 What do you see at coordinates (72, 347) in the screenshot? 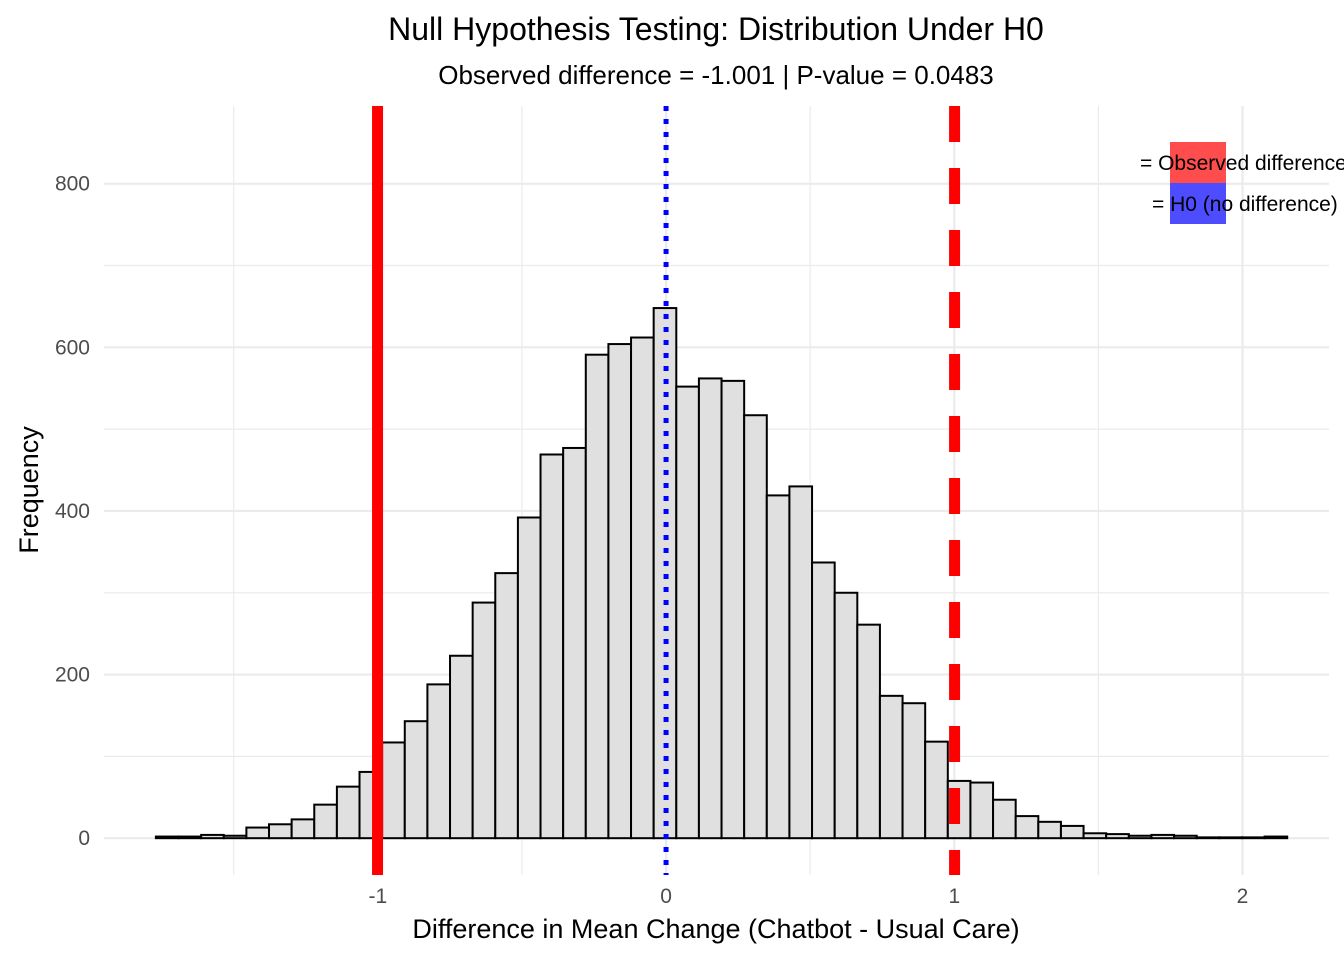
I see `y-tick-label: 600` at bounding box center [72, 347].